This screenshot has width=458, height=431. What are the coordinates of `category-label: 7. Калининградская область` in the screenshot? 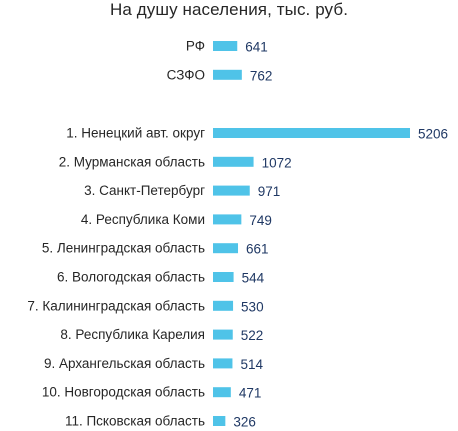 It's located at (116, 305).